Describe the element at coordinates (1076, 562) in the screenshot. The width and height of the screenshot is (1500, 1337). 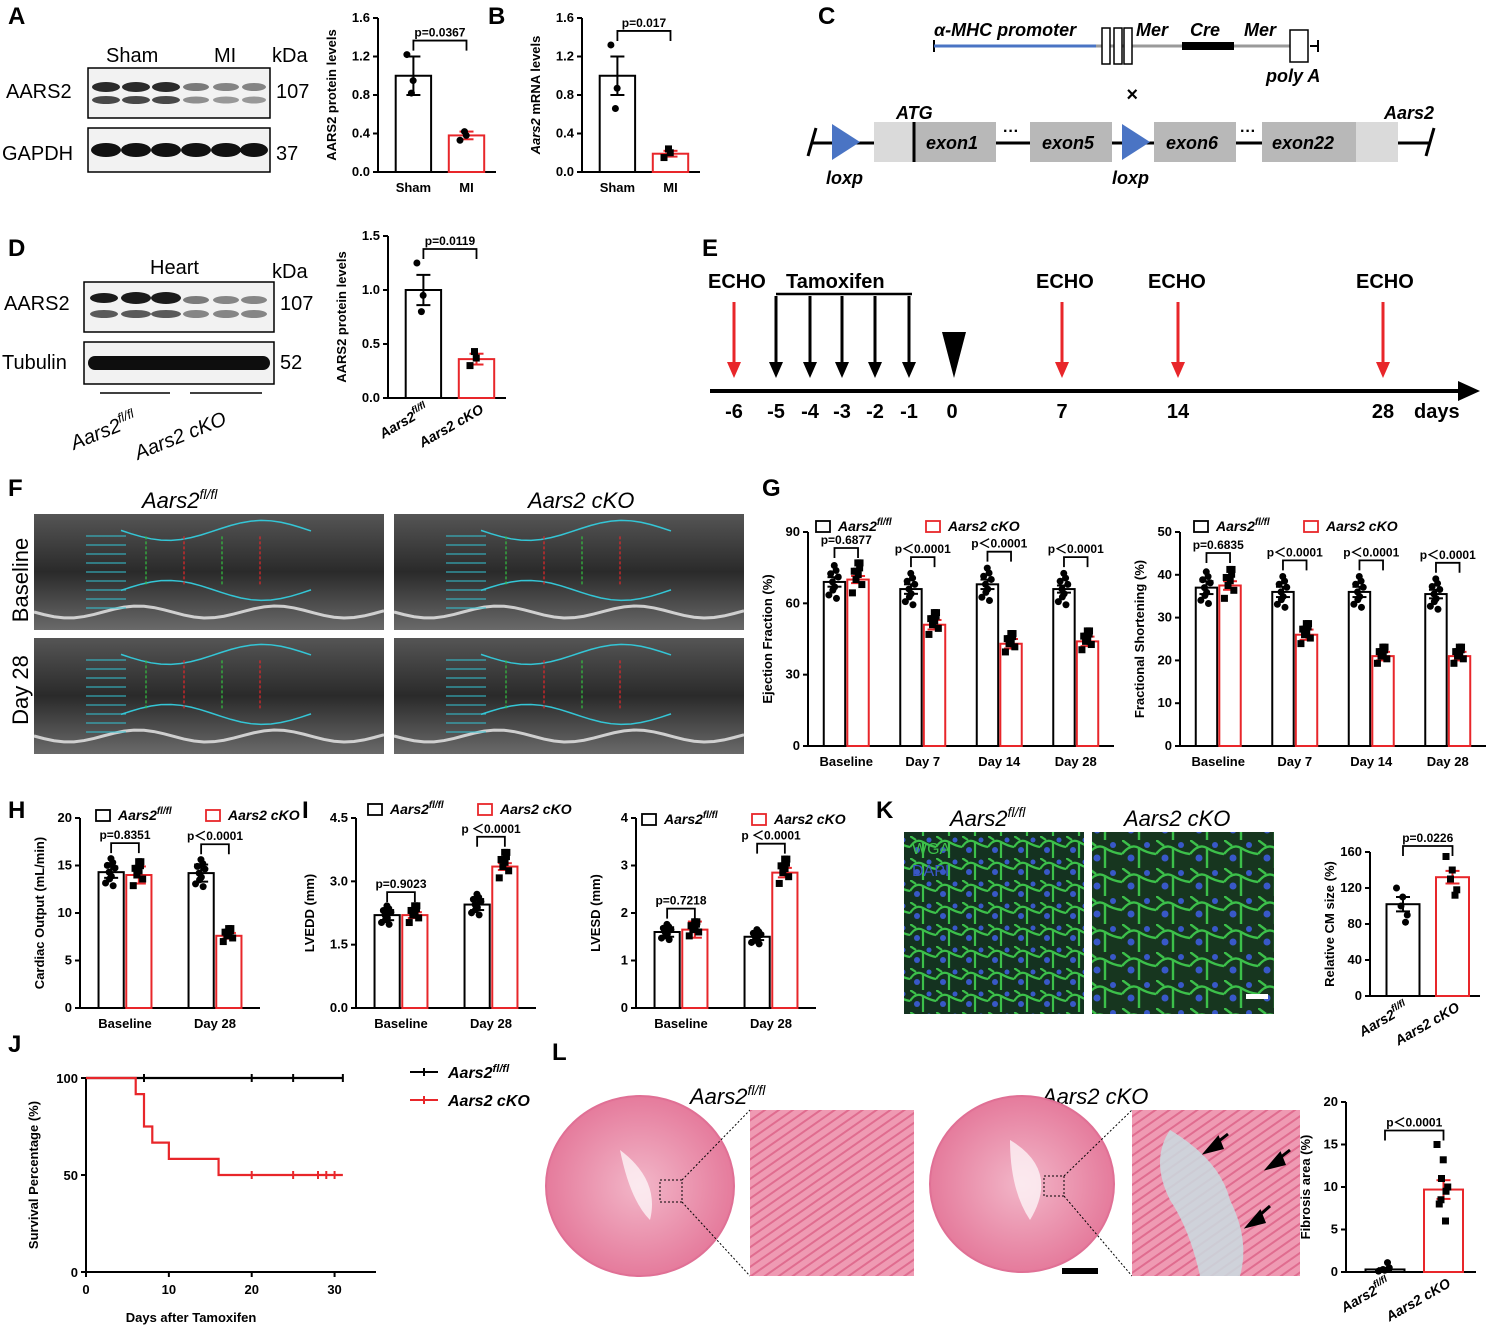
I see `chart-g-ef-3-bracket` at that location.